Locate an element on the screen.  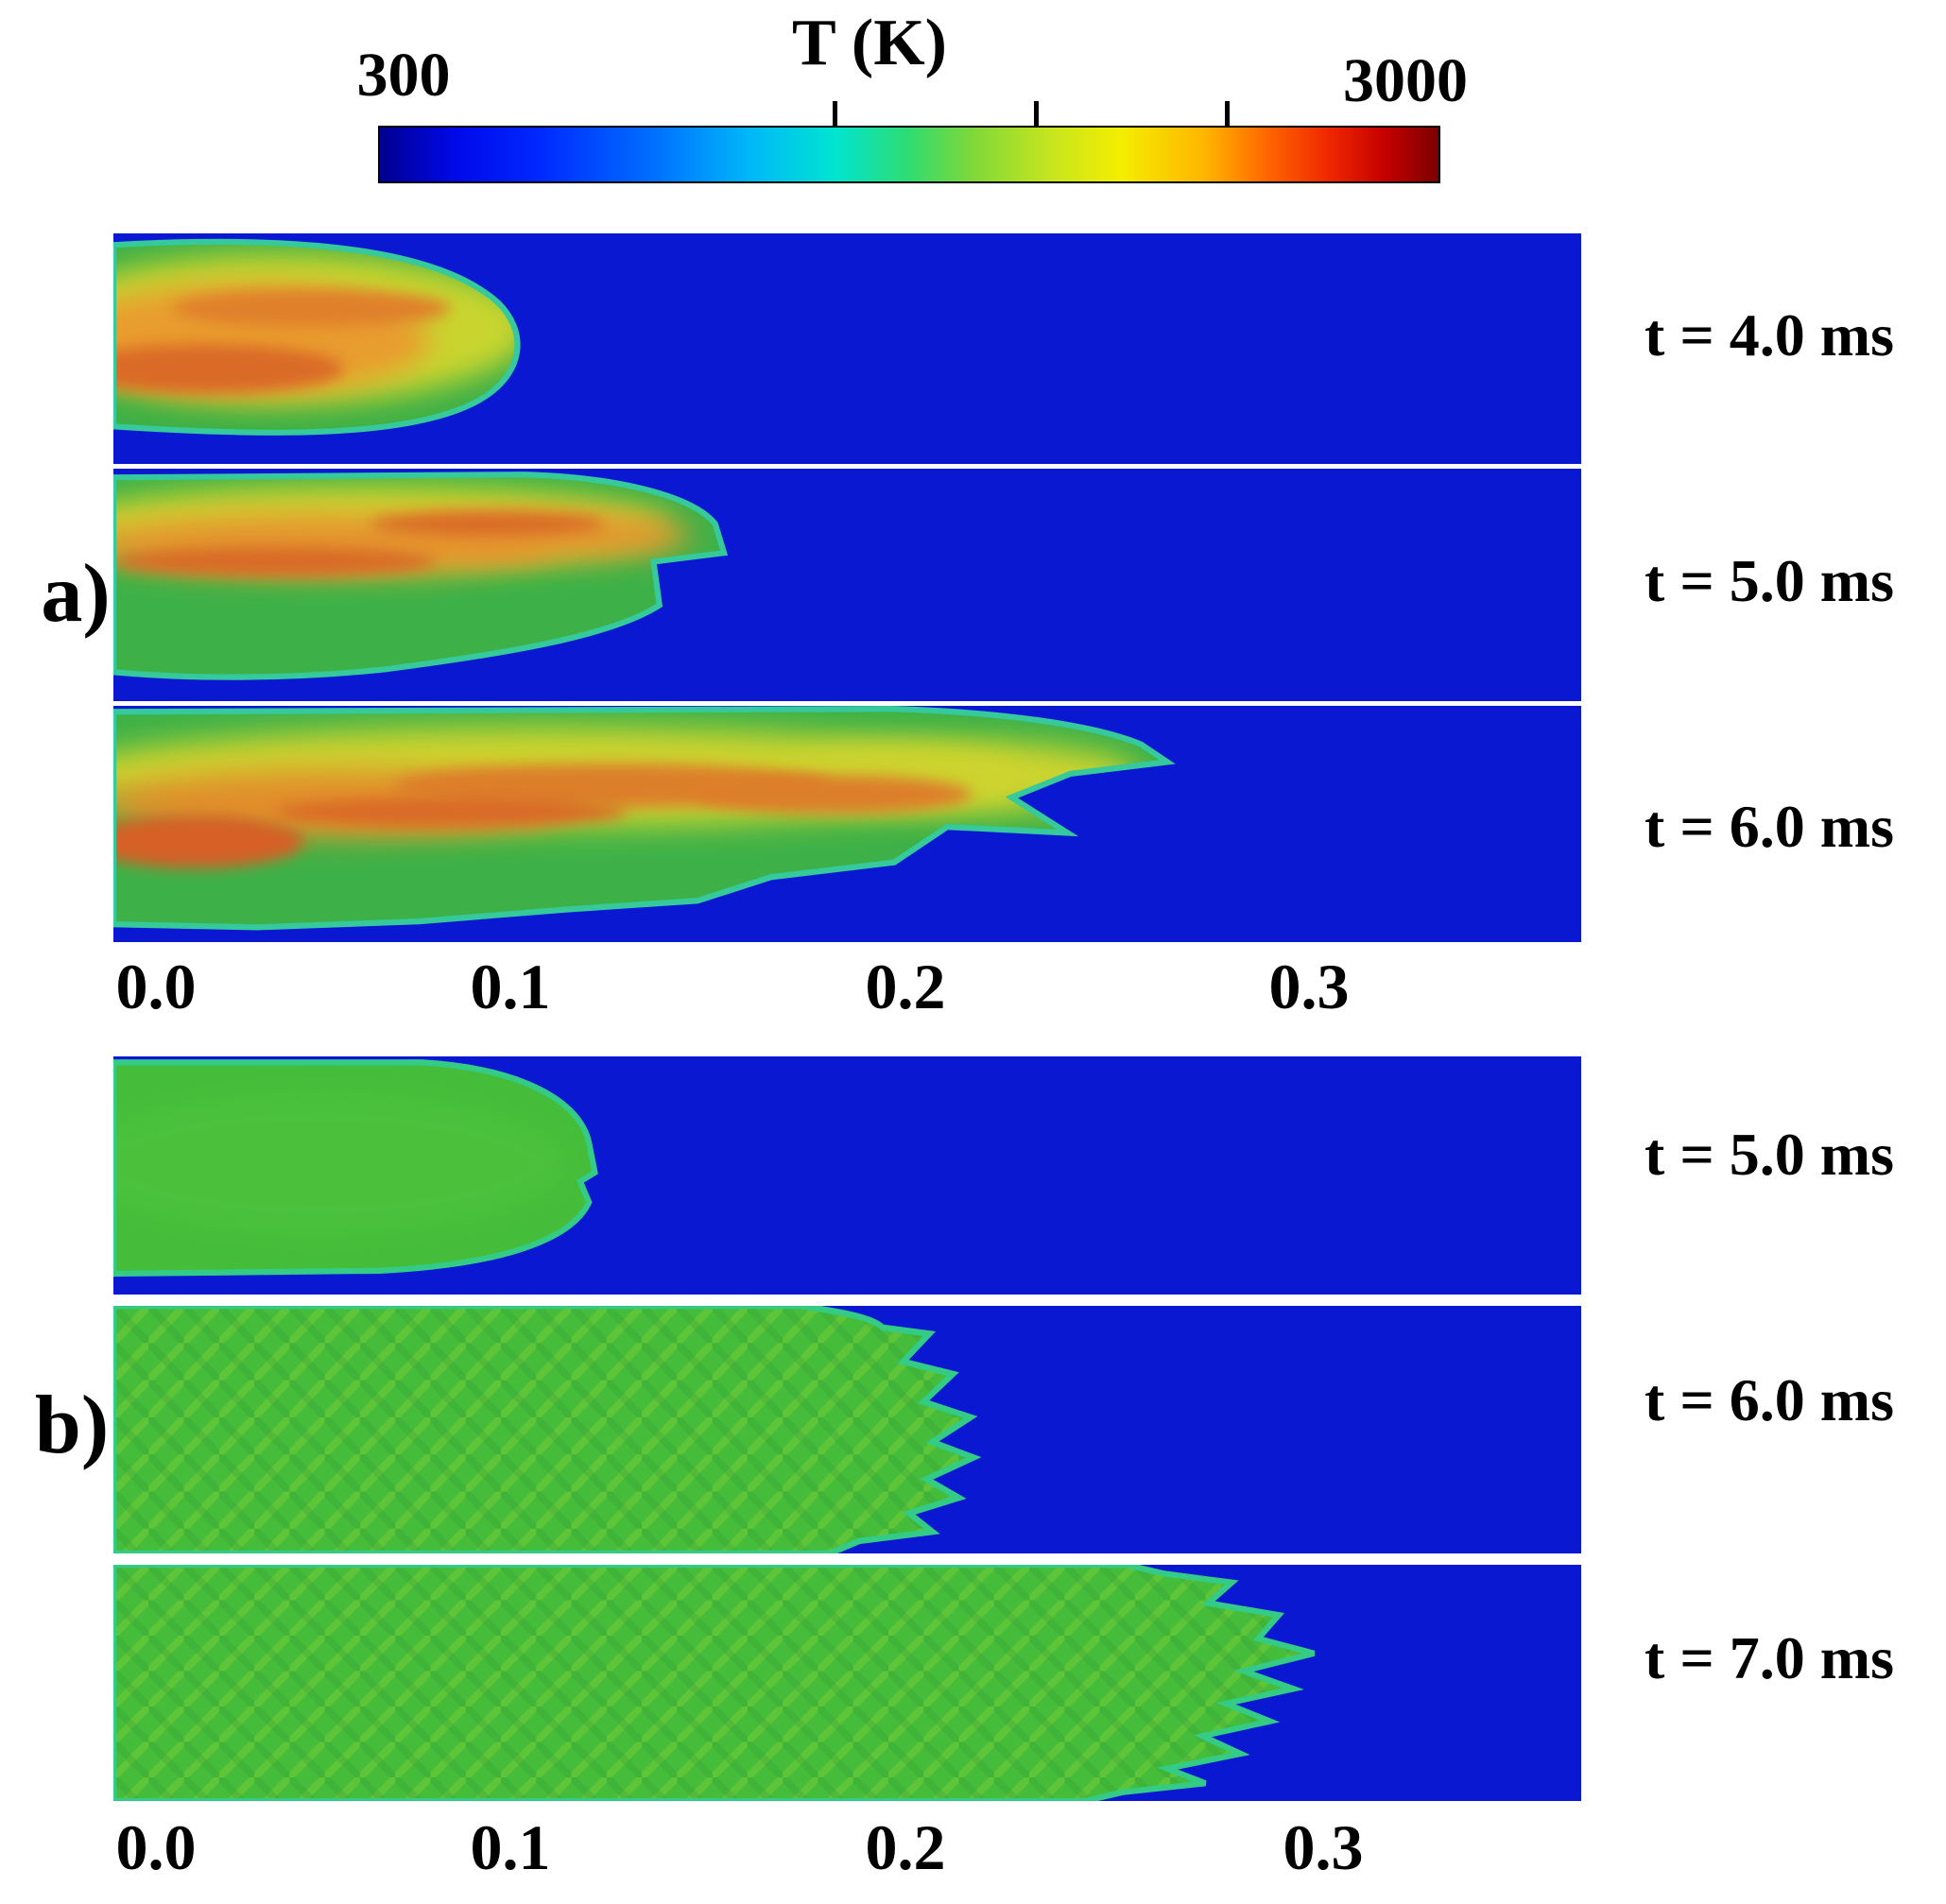
x-tick-b-1: 0.1 is located at coordinates (510, 1847).